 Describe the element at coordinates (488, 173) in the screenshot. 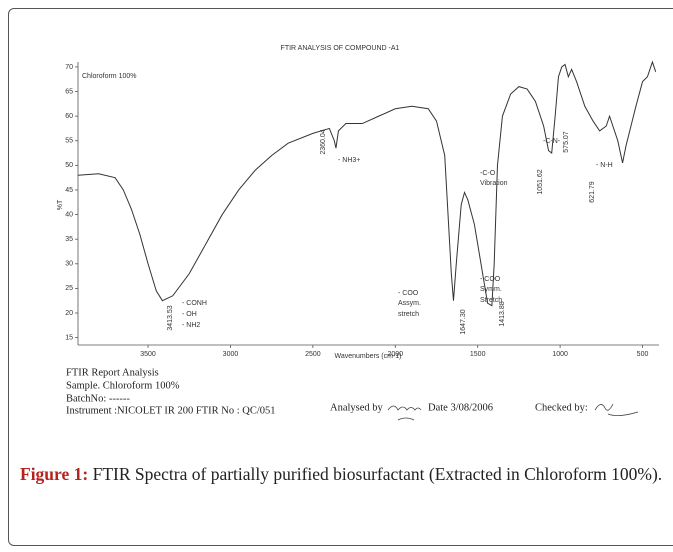

I see `annotation: -C-O` at that location.